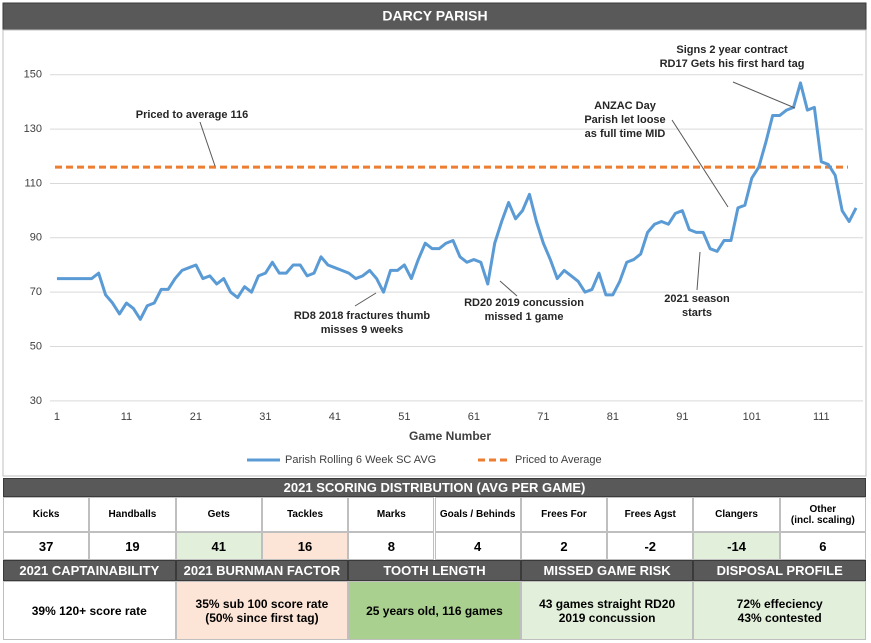 The image size is (871, 643). I want to click on x-tick-label: 41, so click(335, 417).